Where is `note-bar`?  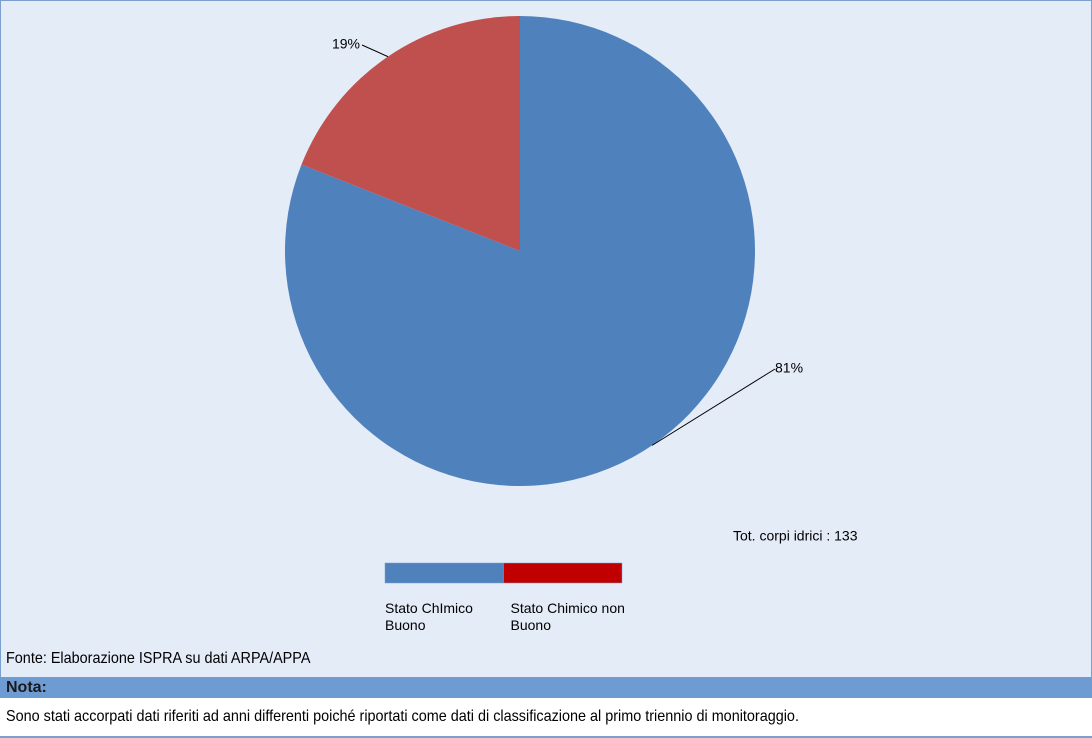
note-bar is located at coordinates (546, 687).